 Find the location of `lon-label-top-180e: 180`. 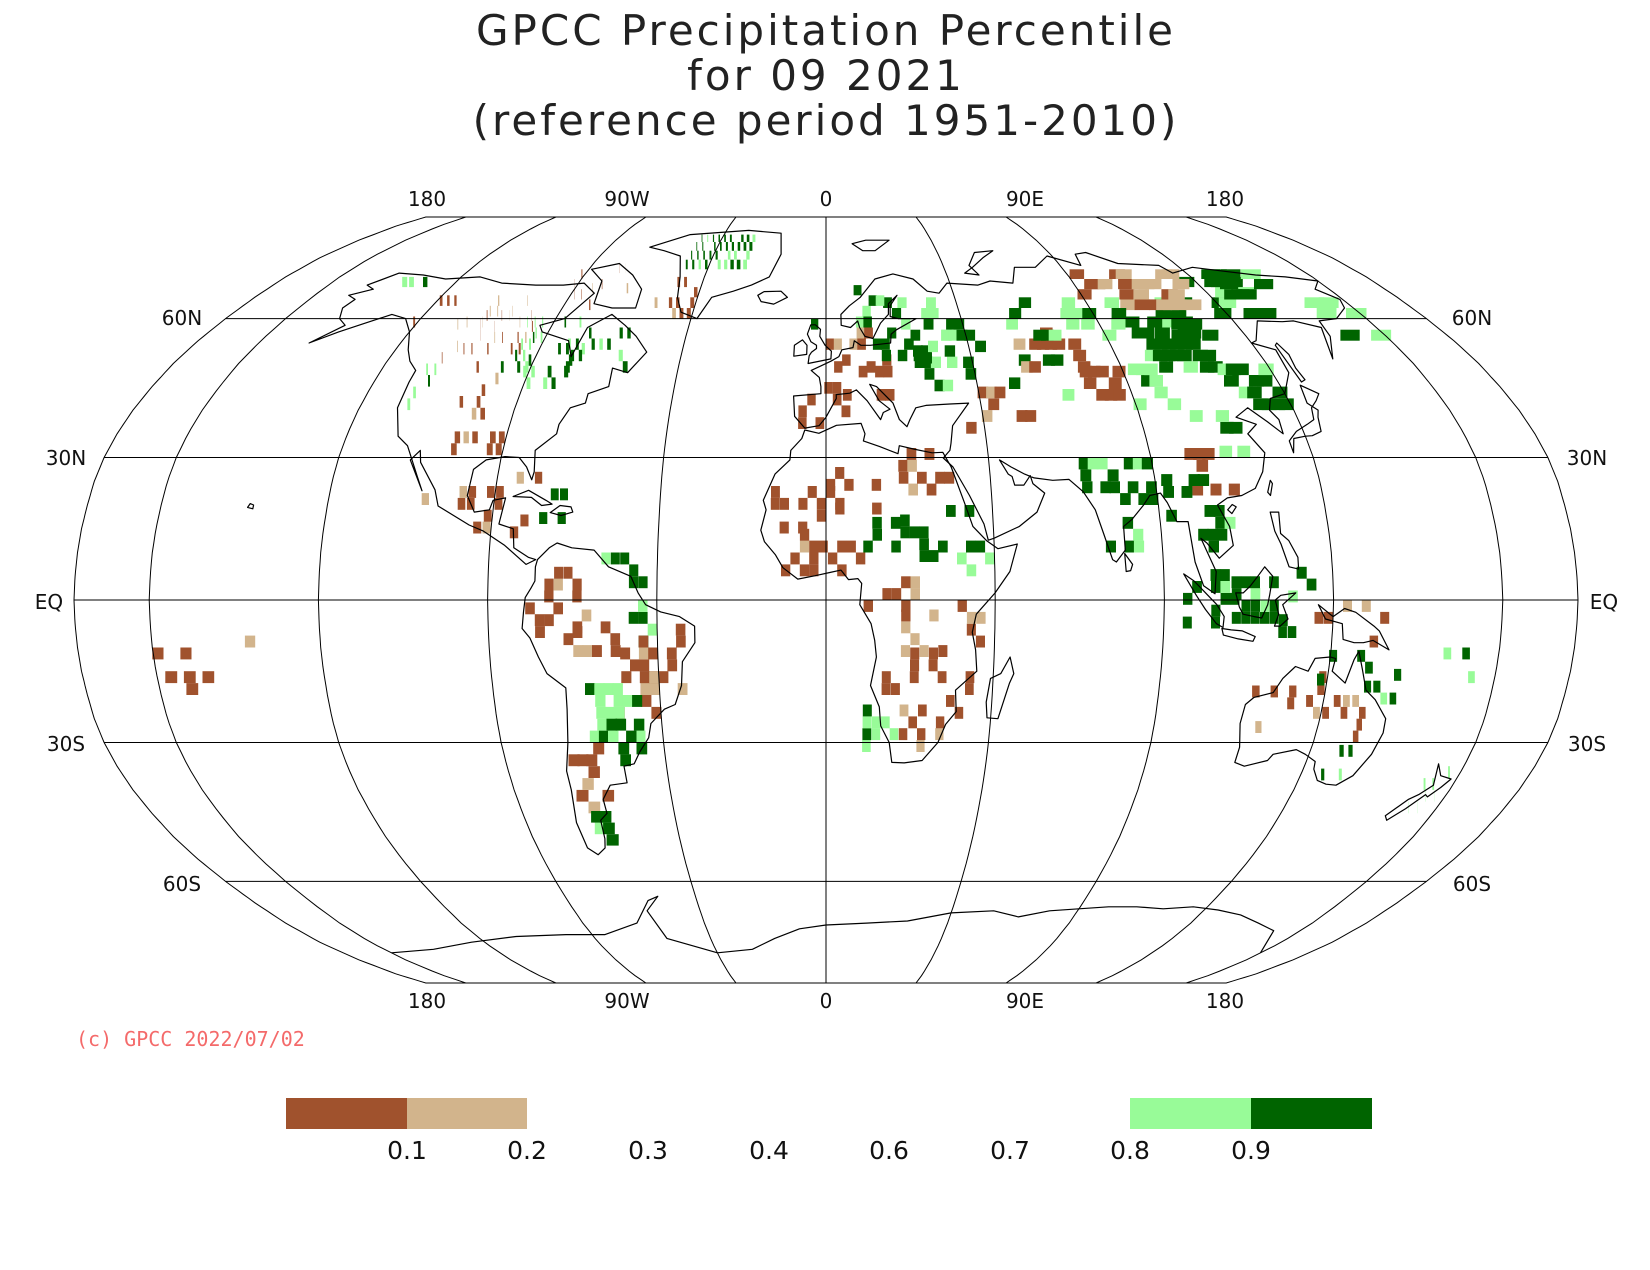

lon-label-top-180e: 180 is located at coordinates (1225, 199).